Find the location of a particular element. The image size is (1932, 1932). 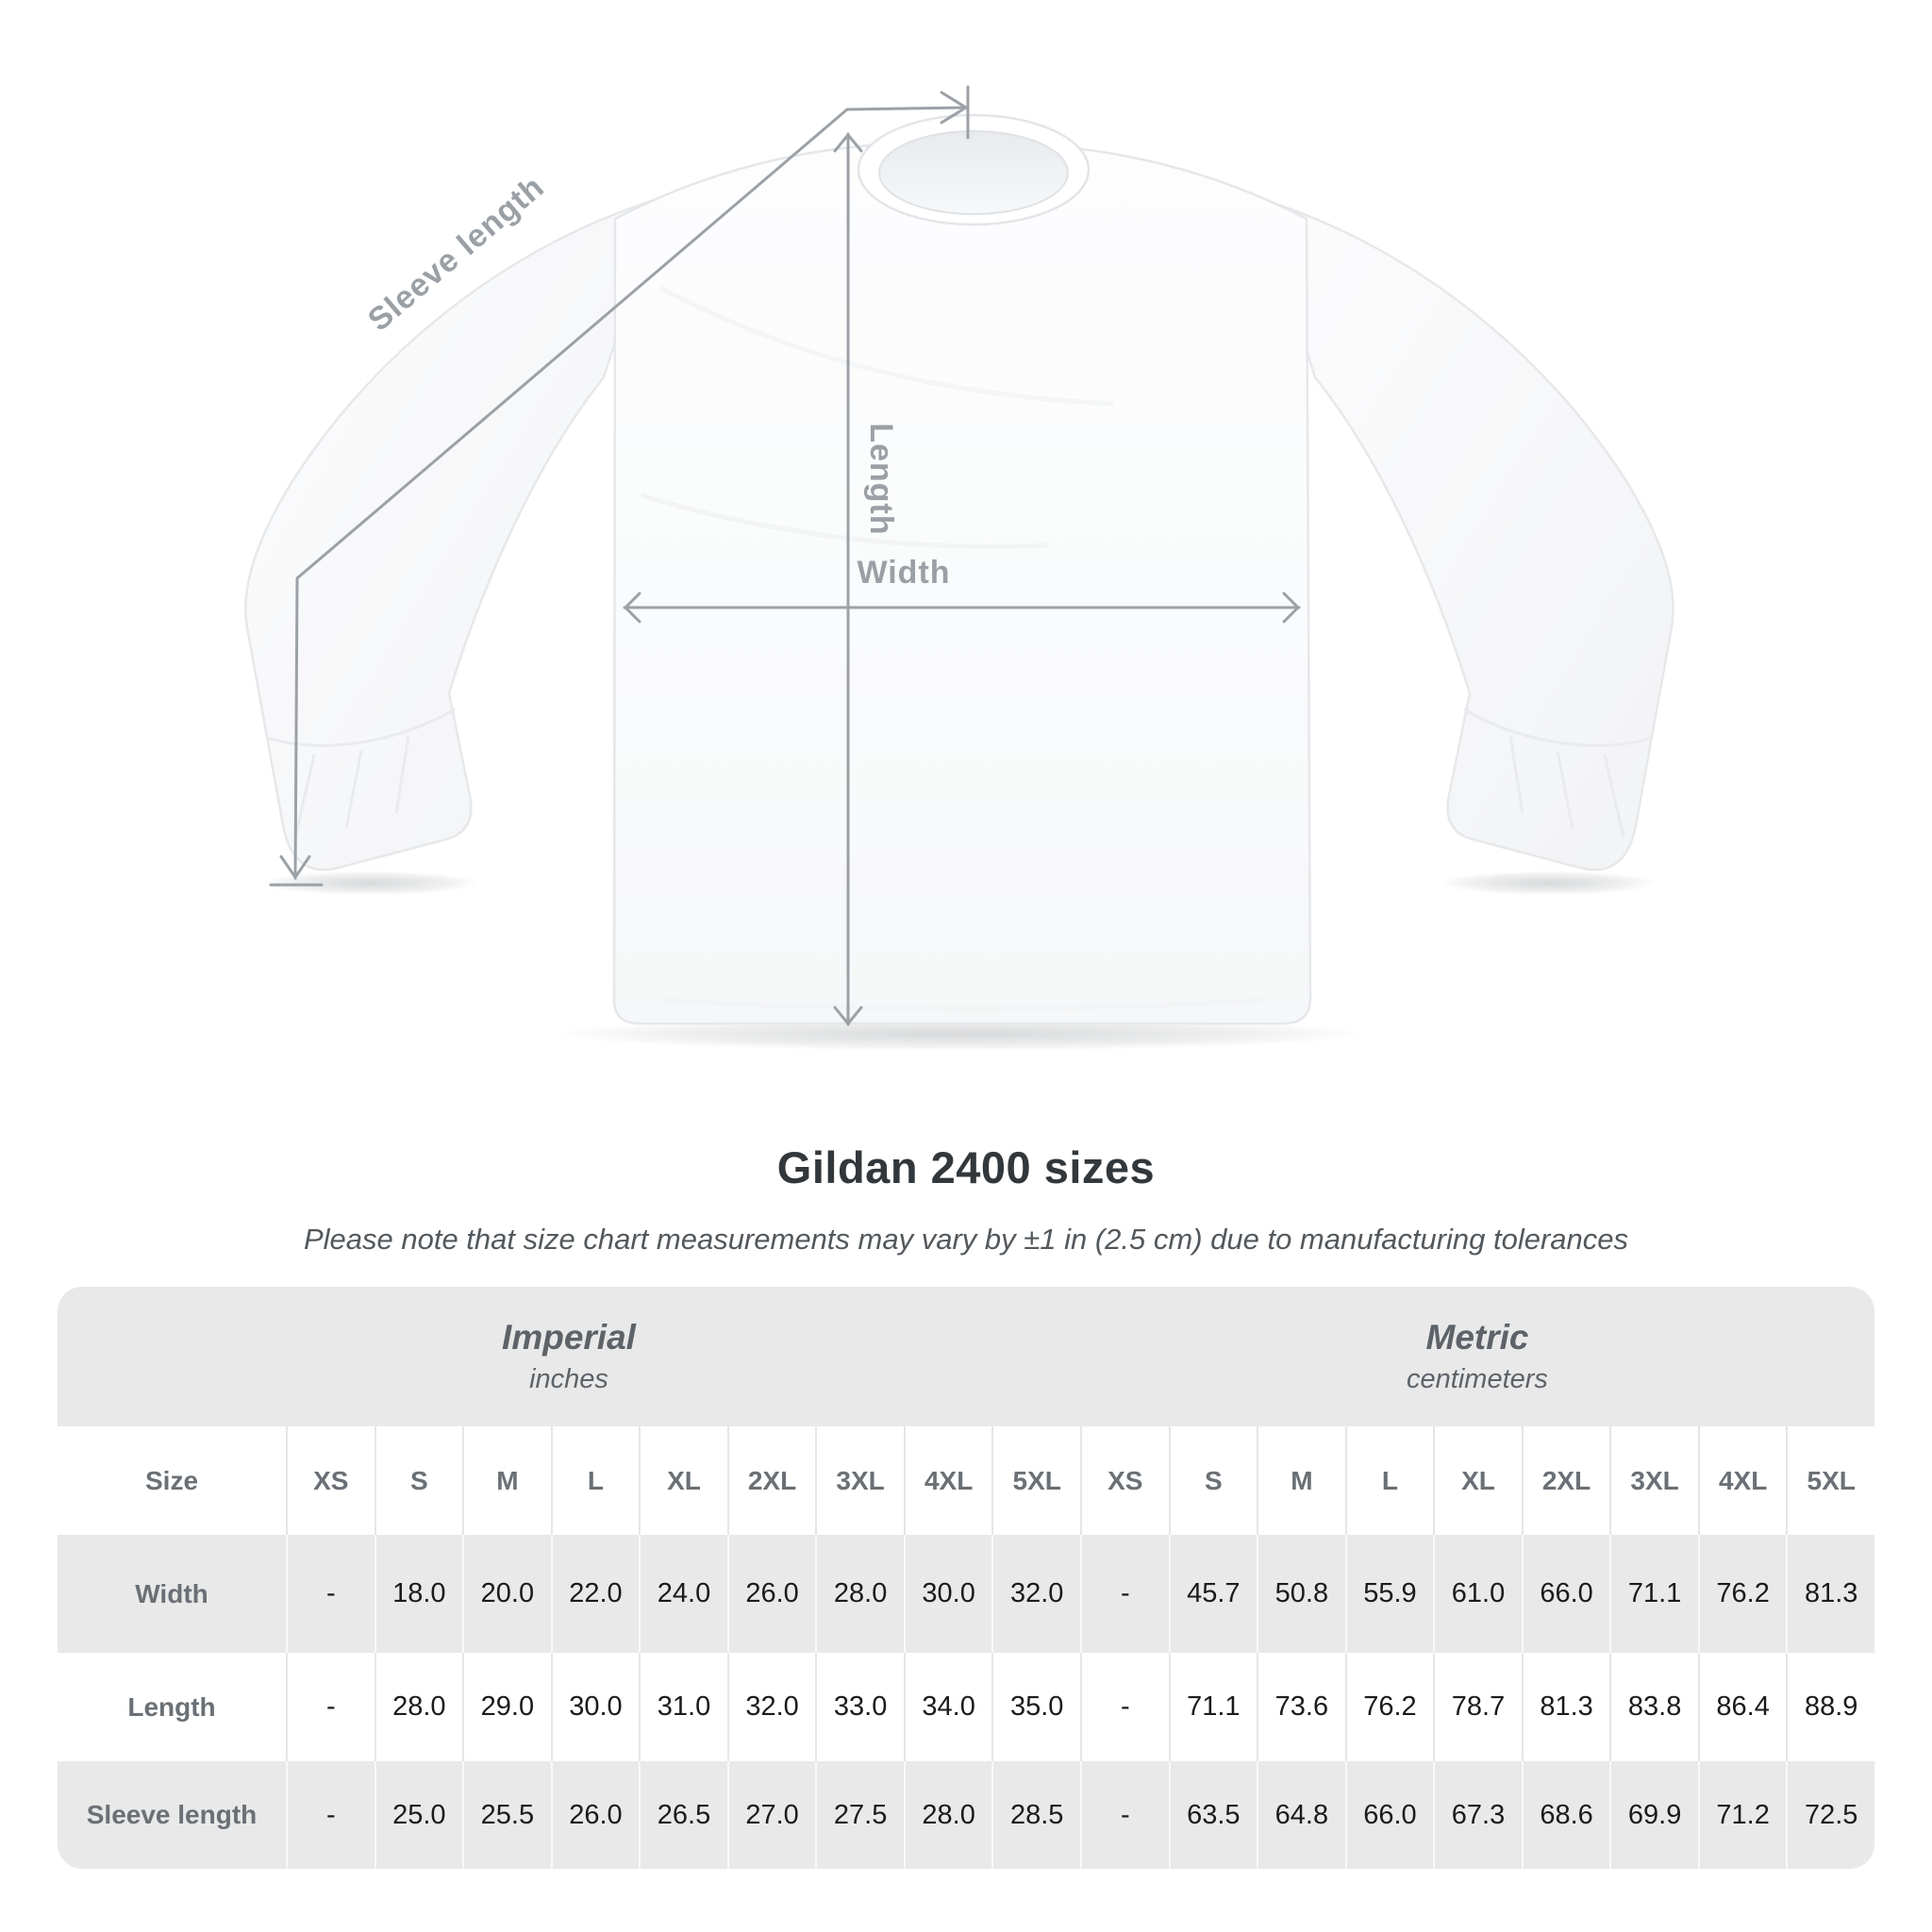

metric-group-unit: centimeters is located at coordinates (1478, 1379).